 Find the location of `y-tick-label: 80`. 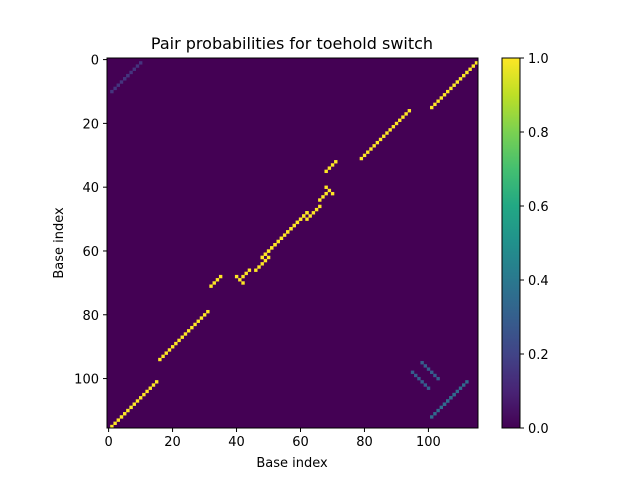

y-tick-label: 80 is located at coordinates (90, 316).